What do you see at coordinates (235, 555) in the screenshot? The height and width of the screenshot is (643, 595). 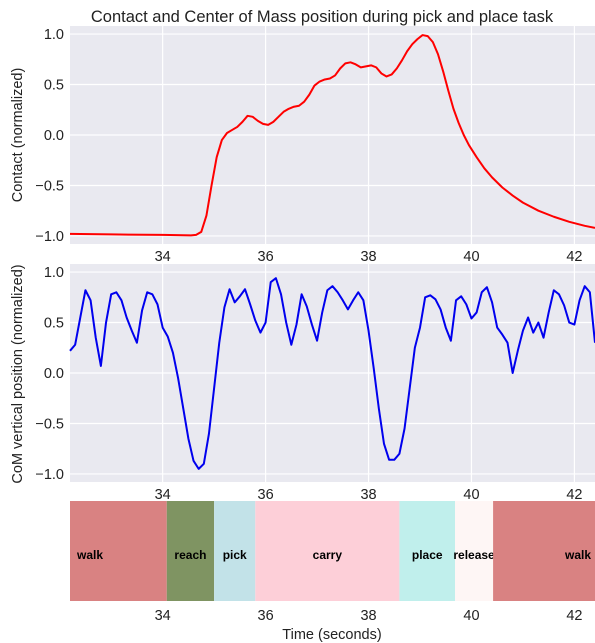 I see `phase-label: pick` at bounding box center [235, 555].